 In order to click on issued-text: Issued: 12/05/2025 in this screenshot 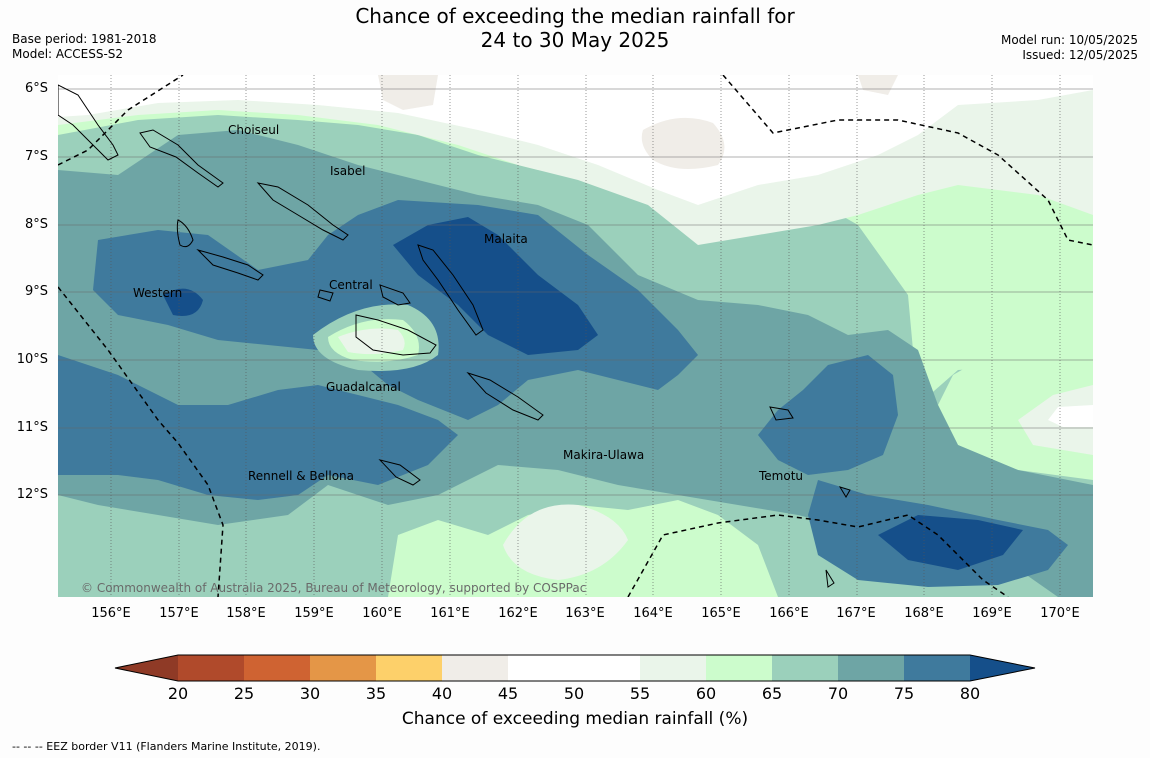, I will do `click(1080, 55)`.